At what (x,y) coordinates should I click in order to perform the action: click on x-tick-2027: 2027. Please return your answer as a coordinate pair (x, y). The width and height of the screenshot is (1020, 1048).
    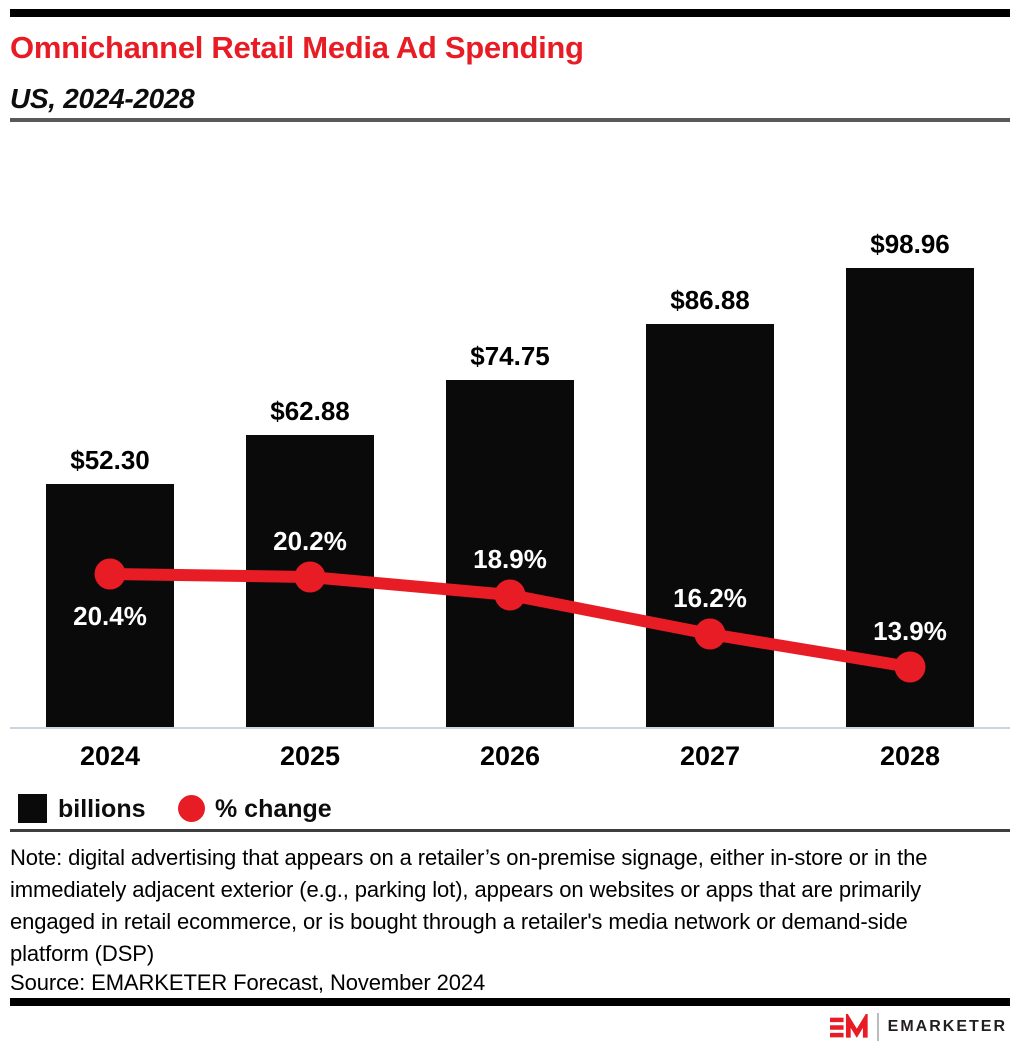
    Looking at the image, I should click on (710, 756).